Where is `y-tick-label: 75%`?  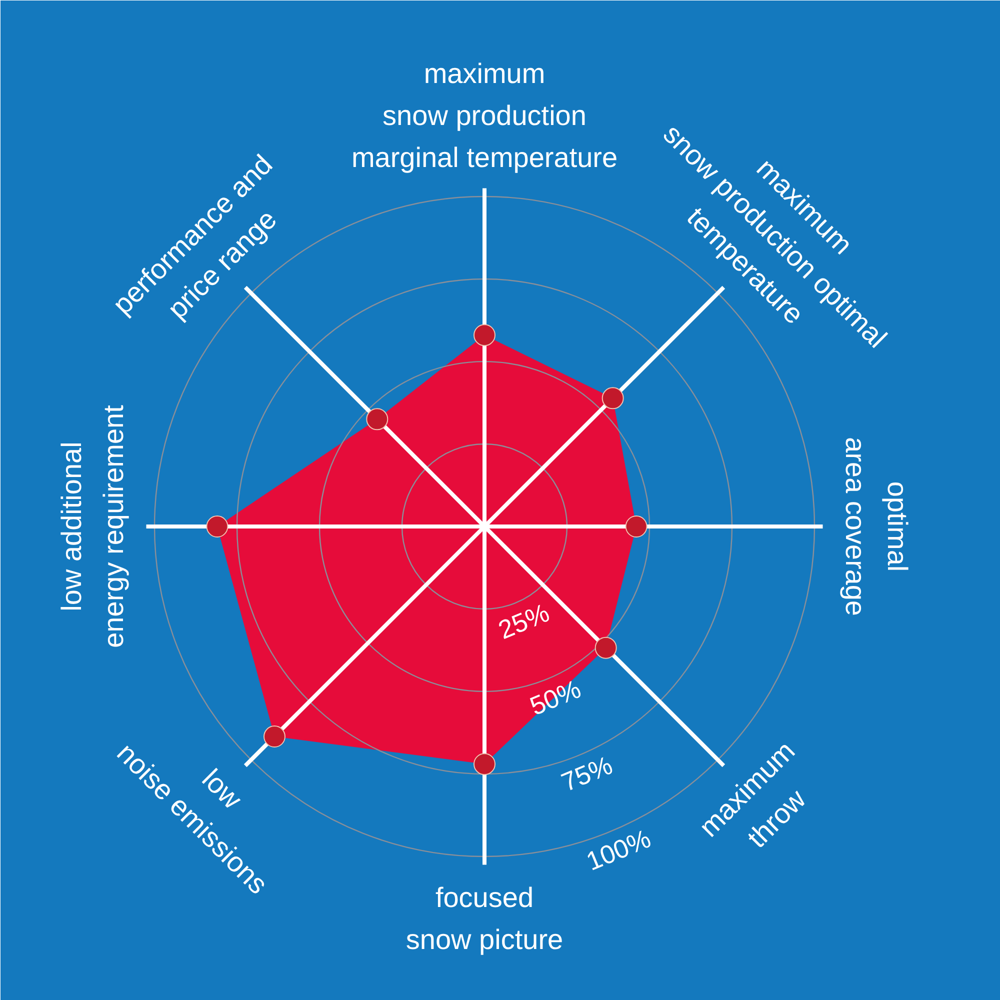 y-tick-label: 75% is located at coordinates (587, 774).